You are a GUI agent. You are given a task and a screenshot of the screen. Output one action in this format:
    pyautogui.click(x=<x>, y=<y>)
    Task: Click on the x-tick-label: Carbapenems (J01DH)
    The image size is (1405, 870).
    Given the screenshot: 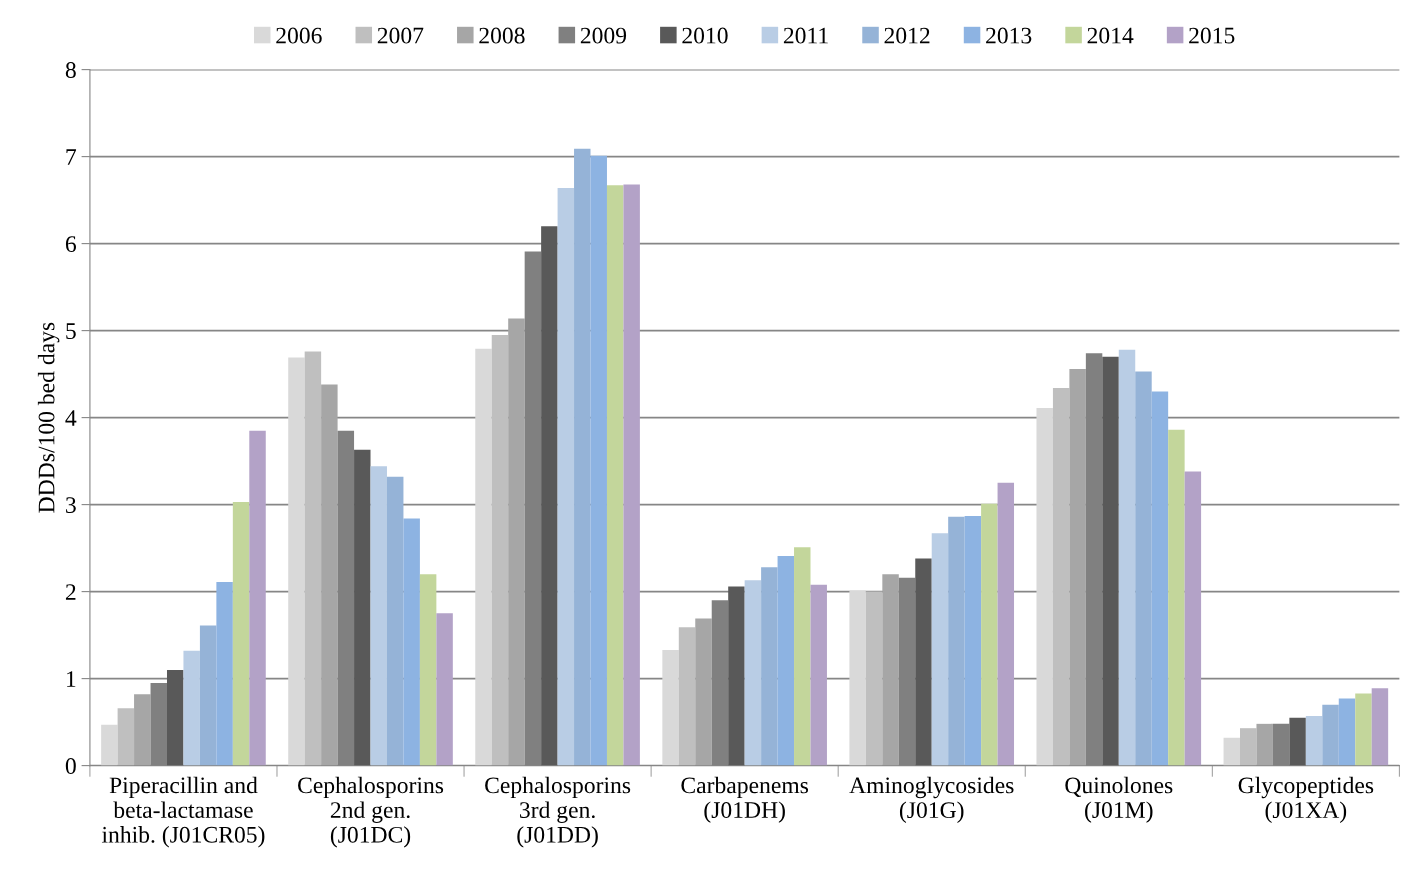 What is the action you would take?
    pyautogui.click(x=745, y=799)
    